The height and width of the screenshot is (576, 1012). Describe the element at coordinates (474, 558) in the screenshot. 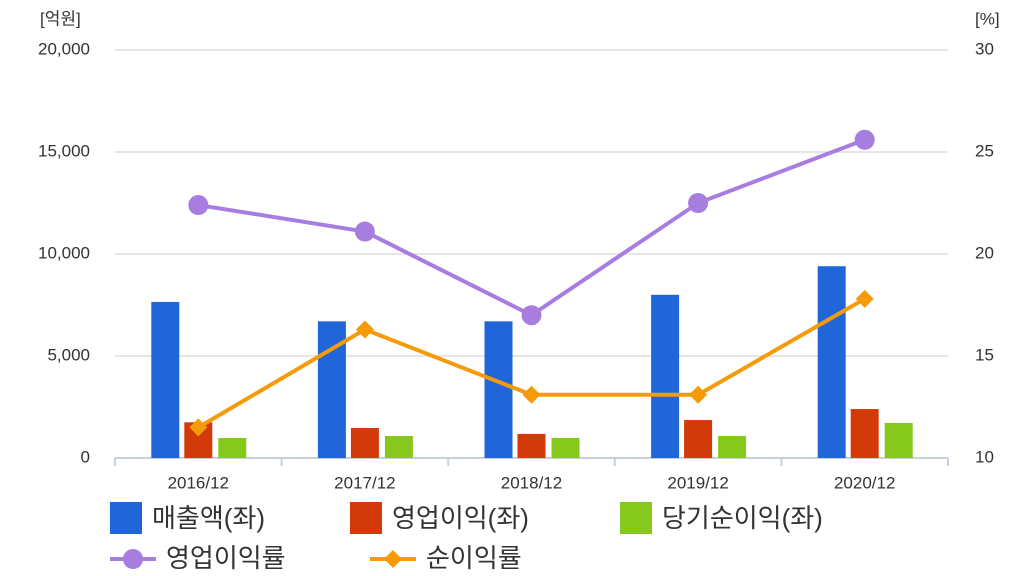

I see `legend-label: 순이익률` at that location.